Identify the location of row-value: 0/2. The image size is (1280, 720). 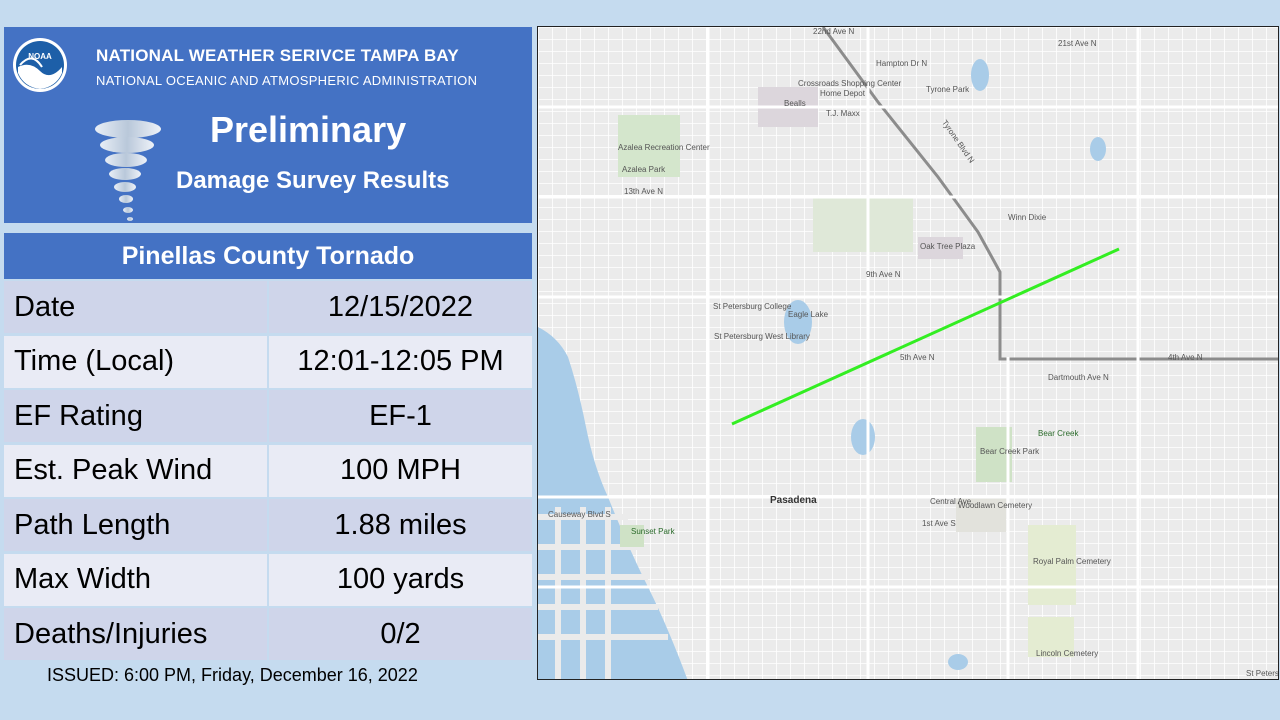
(400, 634).